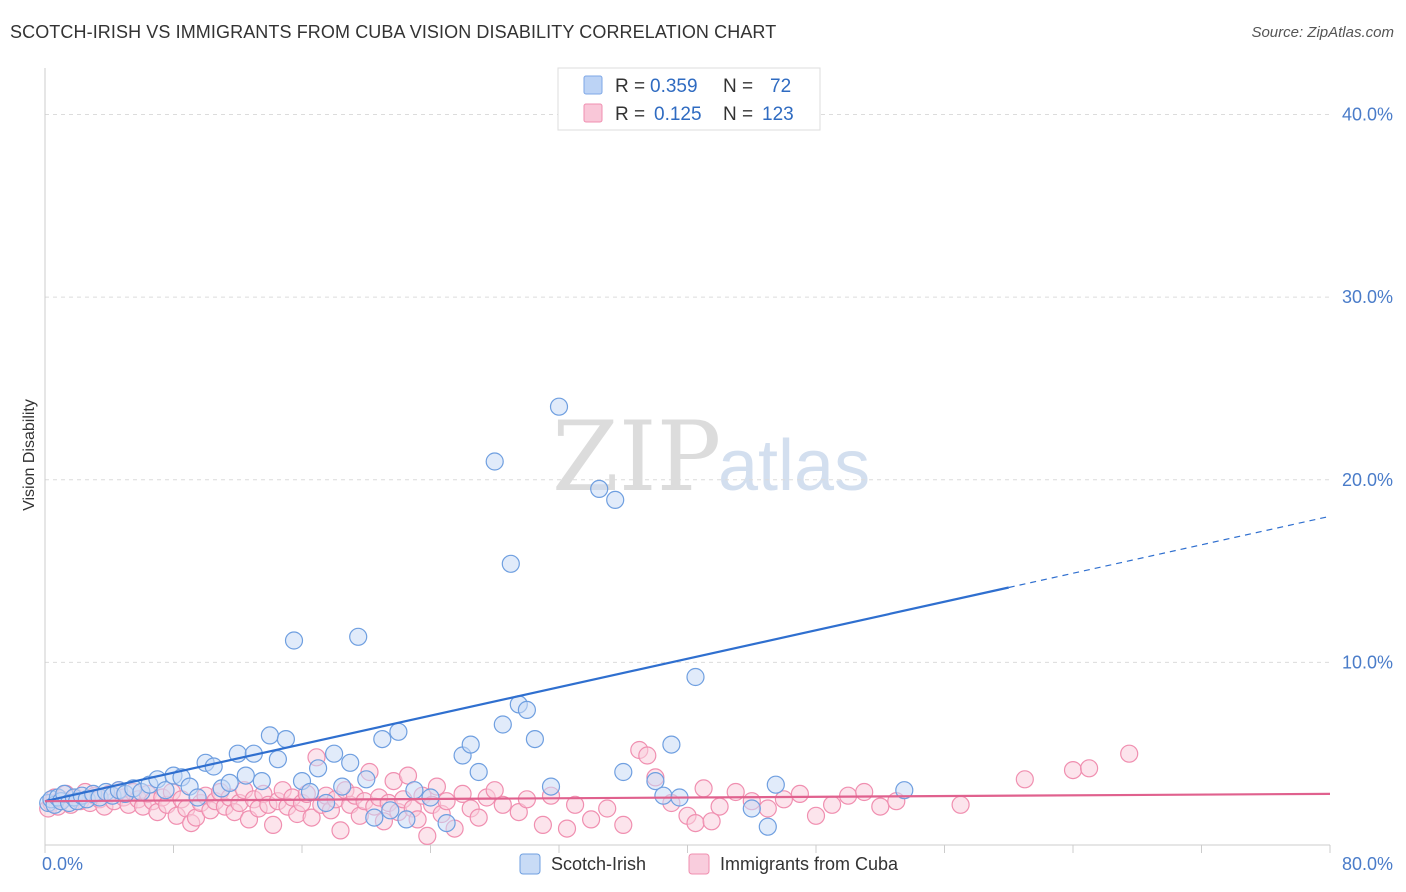 Image resolution: width=1406 pixels, height=892 pixels. What do you see at coordinates (674, 86) in the screenshot?
I see `legend-r-value-scotch-irish: 0.359` at bounding box center [674, 86].